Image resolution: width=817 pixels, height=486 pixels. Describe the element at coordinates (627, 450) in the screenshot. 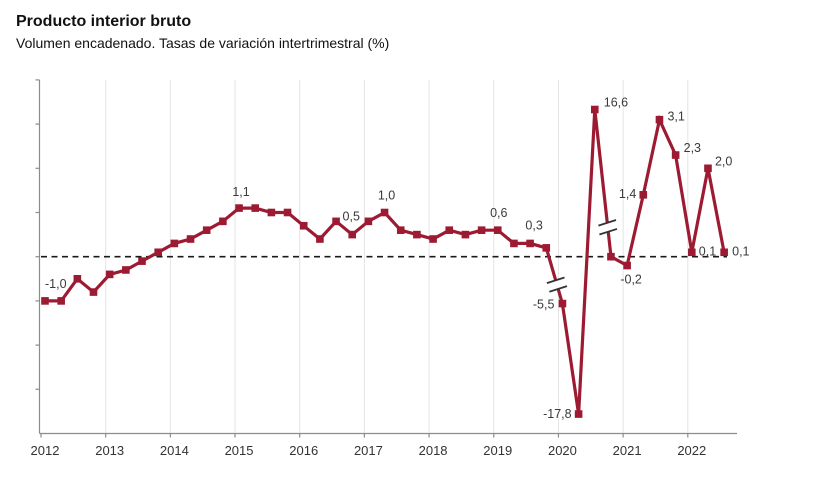

I see `x-axis-year-label: 2021` at that location.